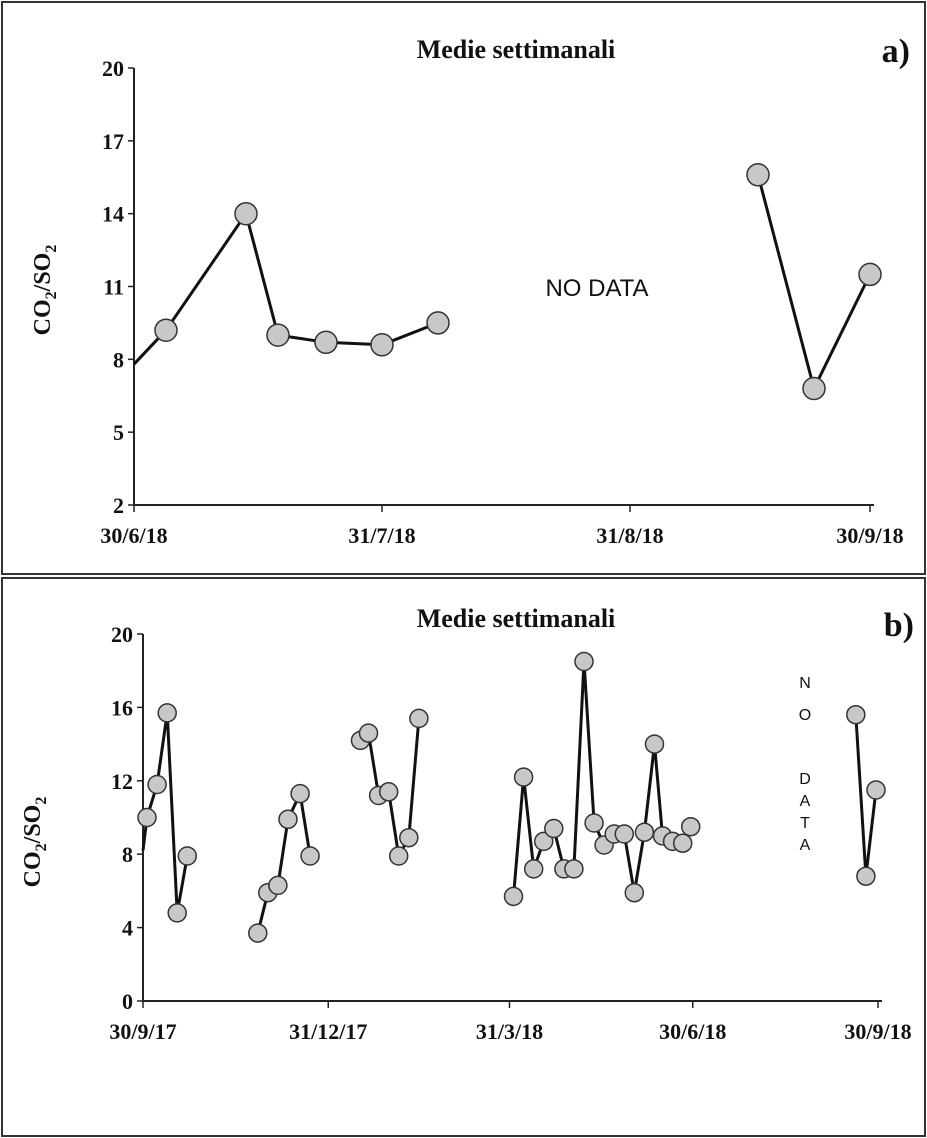  Describe the element at coordinates (328, 1031) in the screenshot. I see `panel-b-x-tick-label: 31/12/17` at that location.